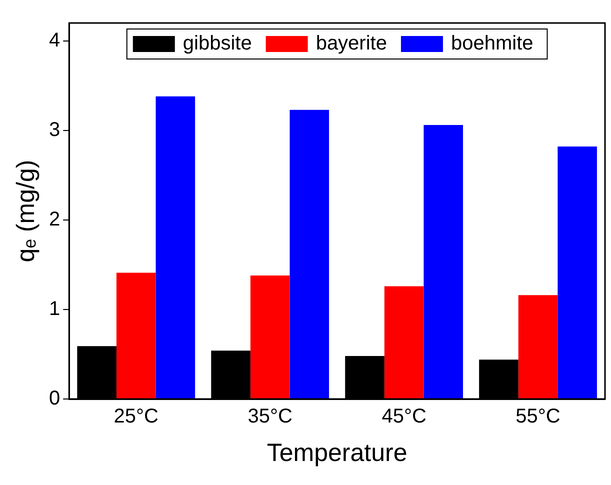 Image resolution: width=611 pixels, height=485 pixels. Describe the element at coordinates (54, 219) in the screenshot. I see `y-tick-label: 2` at that location.